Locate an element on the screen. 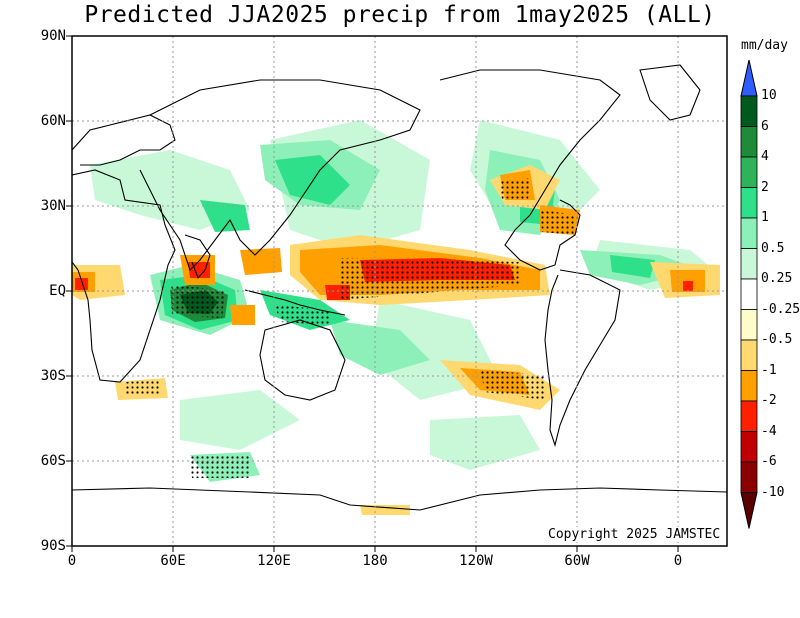  x-label-60w: 60W is located at coordinates (577, 561).